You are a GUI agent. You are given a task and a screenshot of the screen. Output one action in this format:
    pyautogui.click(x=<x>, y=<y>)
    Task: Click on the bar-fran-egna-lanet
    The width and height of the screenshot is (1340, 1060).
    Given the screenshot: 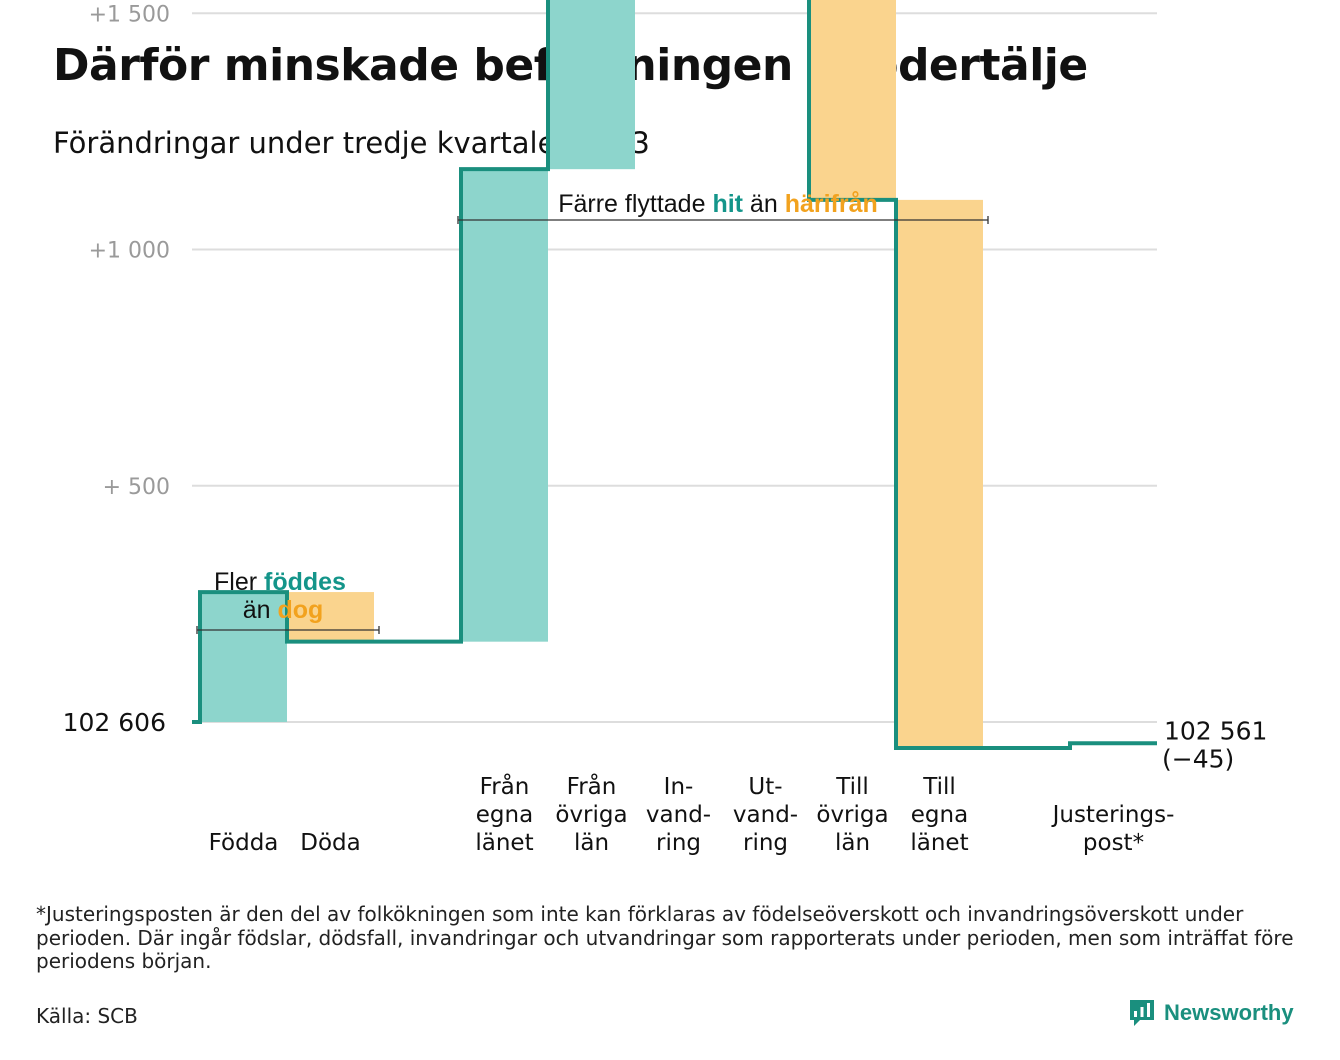 What is the action you would take?
    pyautogui.click(x=504, y=405)
    